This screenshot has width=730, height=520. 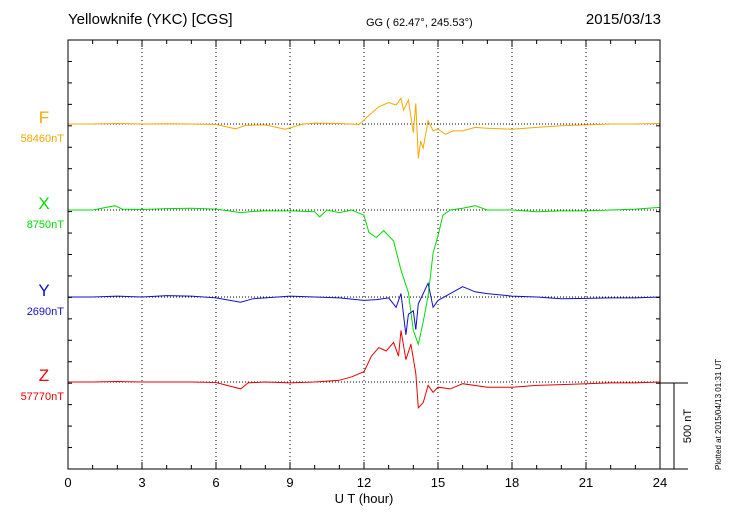 What do you see at coordinates (438, 482) in the screenshot?
I see `x-tick-label: 15` at bounding box center [438, 482].